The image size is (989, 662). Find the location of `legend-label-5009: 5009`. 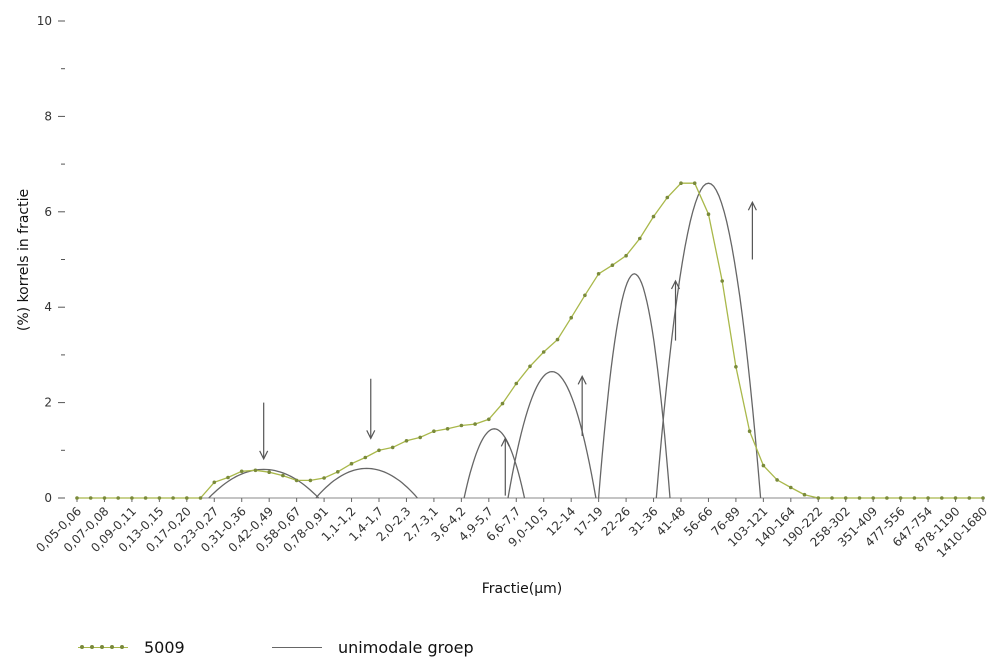

legend-label-5009: 5009 is located at coordinates (164, 647).